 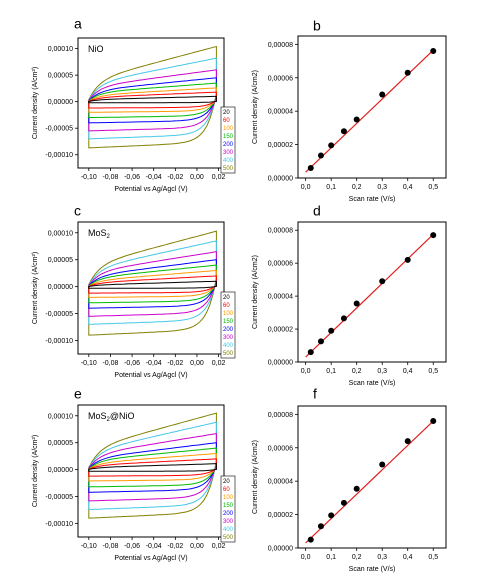 I want to click on x-tick-label: 0,00, so click(x=197, y=546).